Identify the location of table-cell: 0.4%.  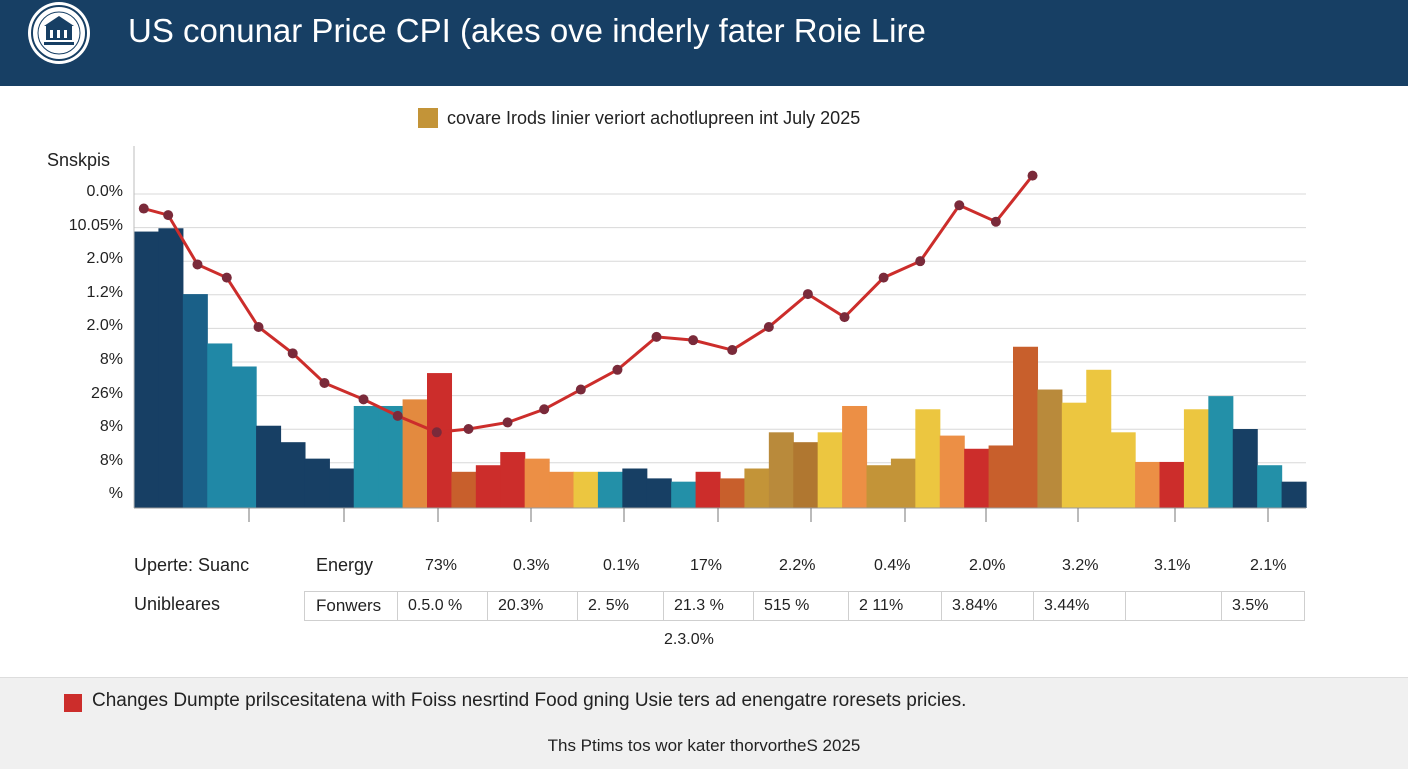
(892, 565).